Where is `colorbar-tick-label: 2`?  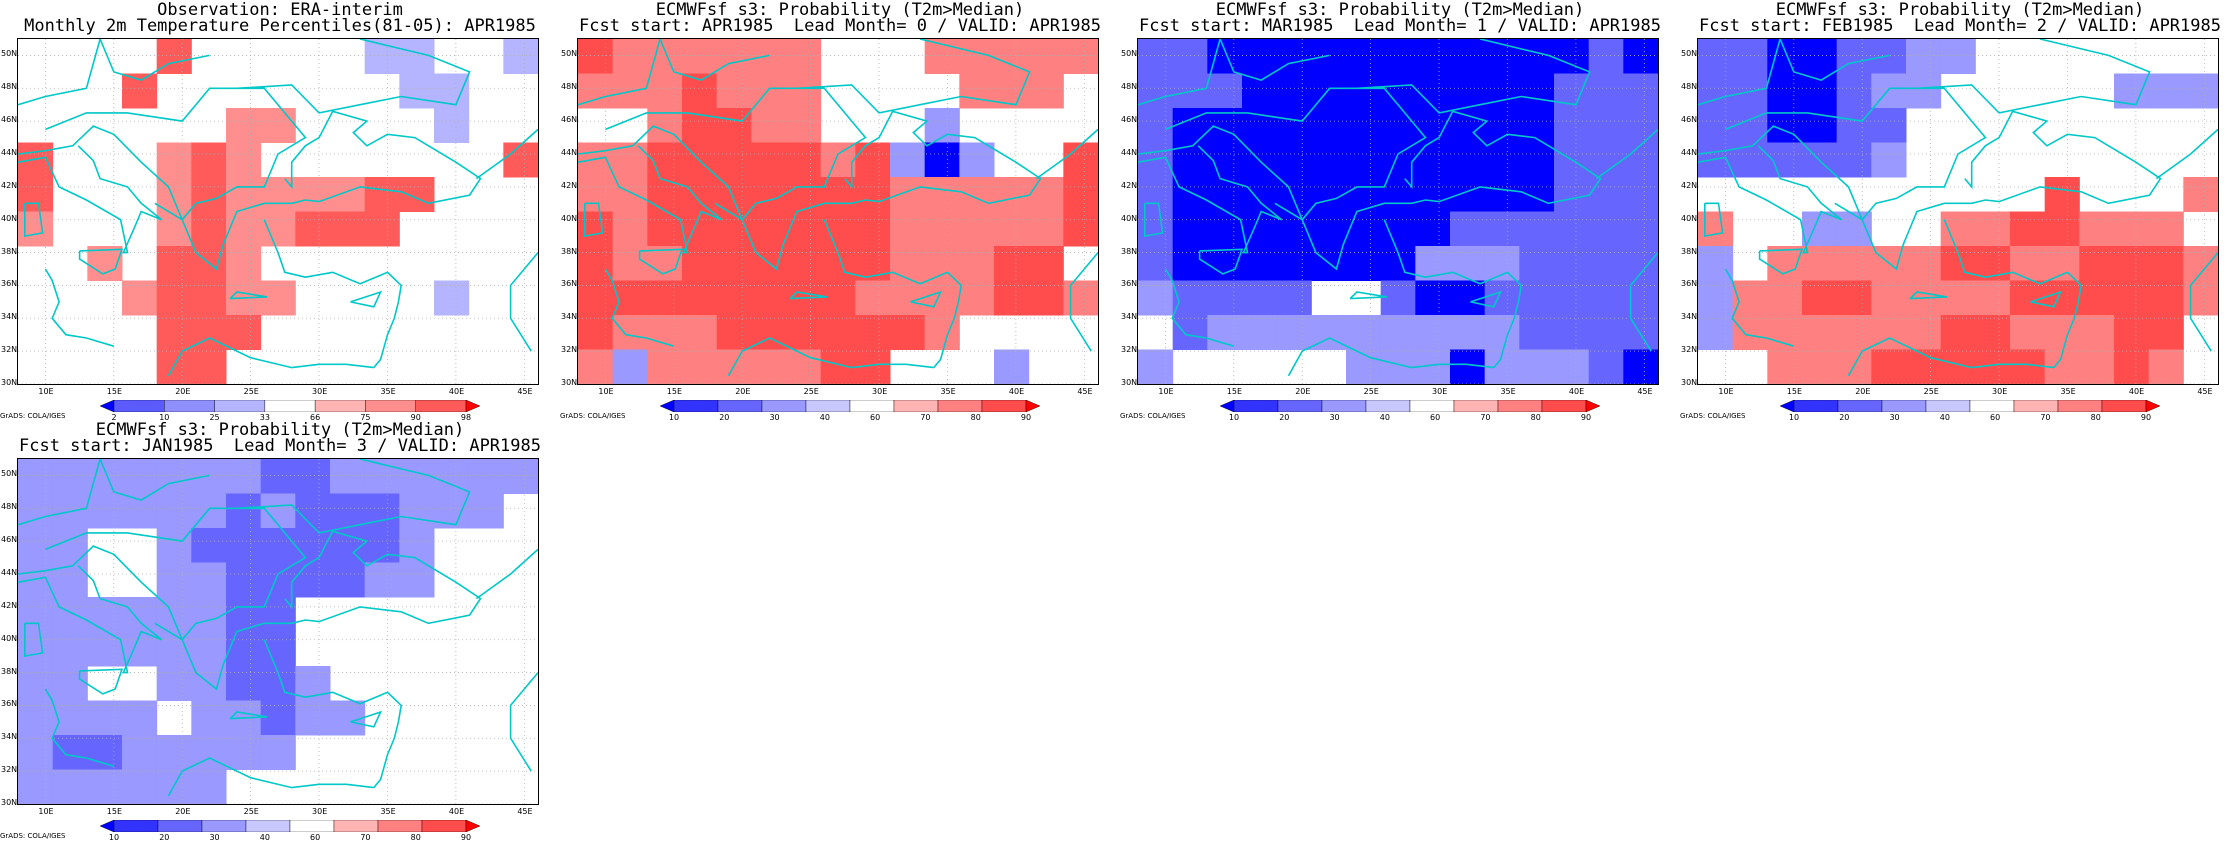 colorbar-tick-label: 2 is located at coordinates (114, 417).